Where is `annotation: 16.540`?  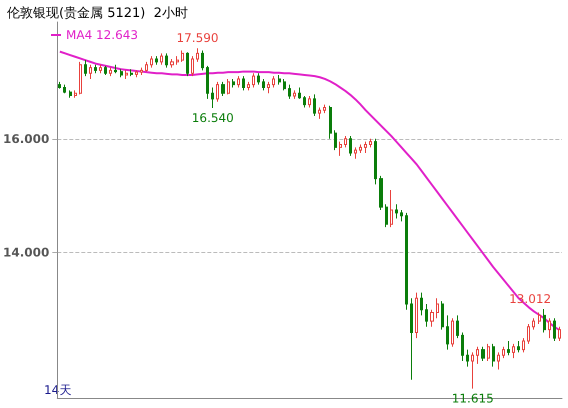 annotation: 16.540 is located at coordinates (213, 118).